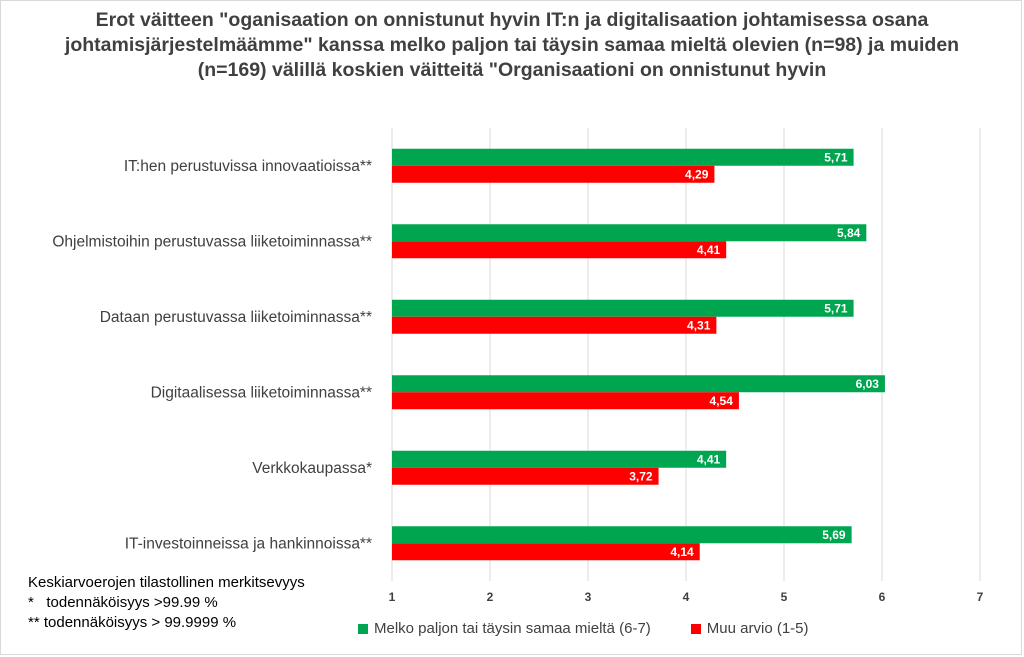 This screenshot has width=1024, height=657. I want to click on data-label-s1-c2: 5,84, so click(849, 233).